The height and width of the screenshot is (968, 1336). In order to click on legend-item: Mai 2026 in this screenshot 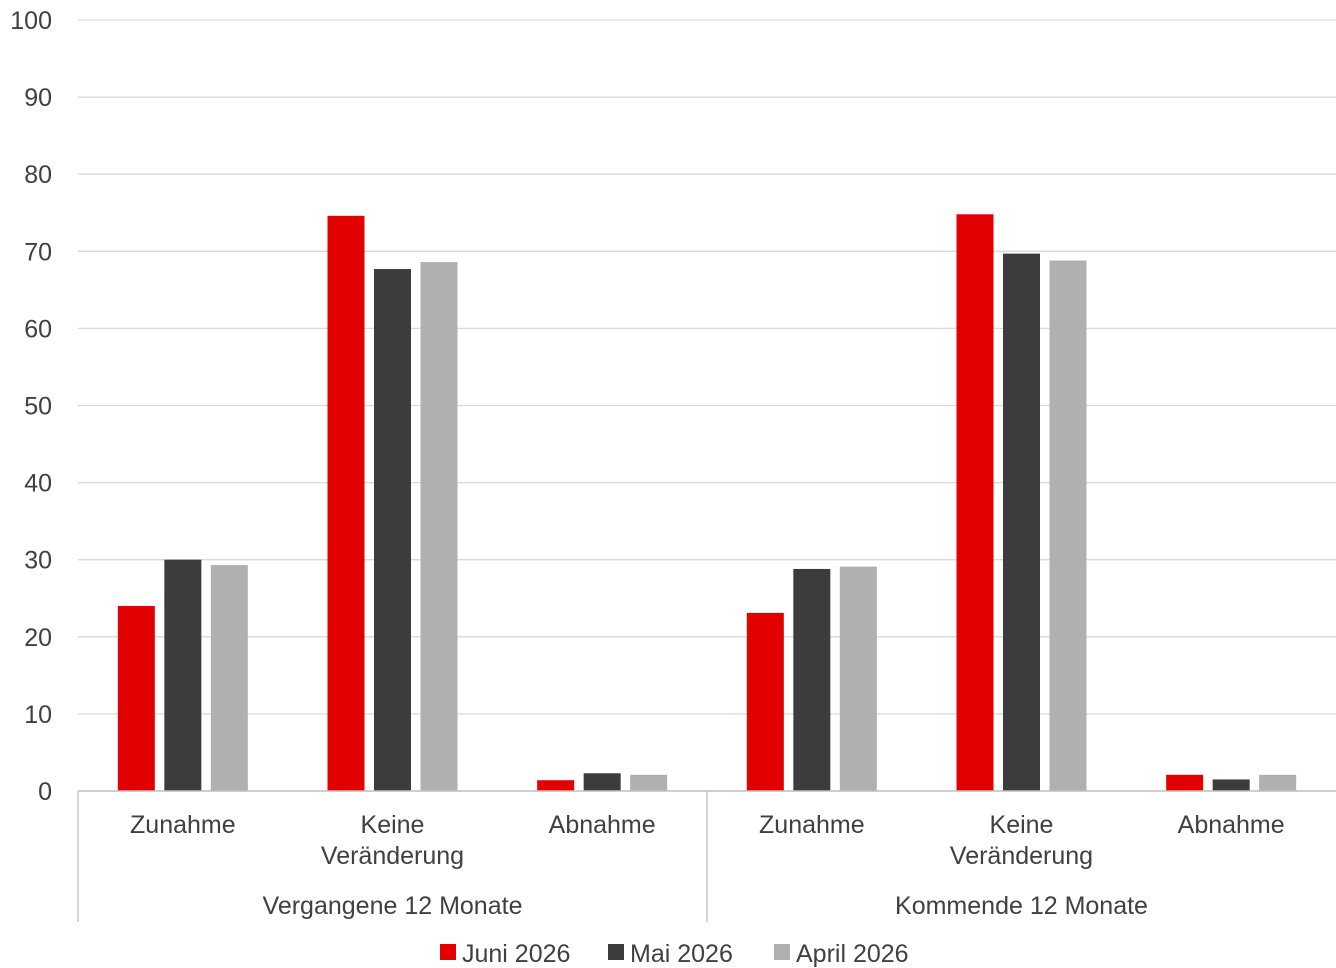, I will do `click(670, 954)`.